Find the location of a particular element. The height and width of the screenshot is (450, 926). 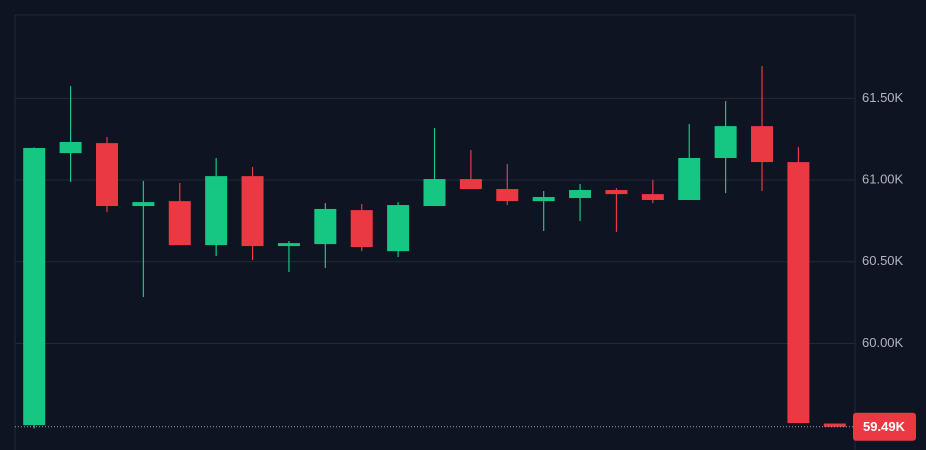

y-tick-label: 60.00K is located at coordinates (883, 342).